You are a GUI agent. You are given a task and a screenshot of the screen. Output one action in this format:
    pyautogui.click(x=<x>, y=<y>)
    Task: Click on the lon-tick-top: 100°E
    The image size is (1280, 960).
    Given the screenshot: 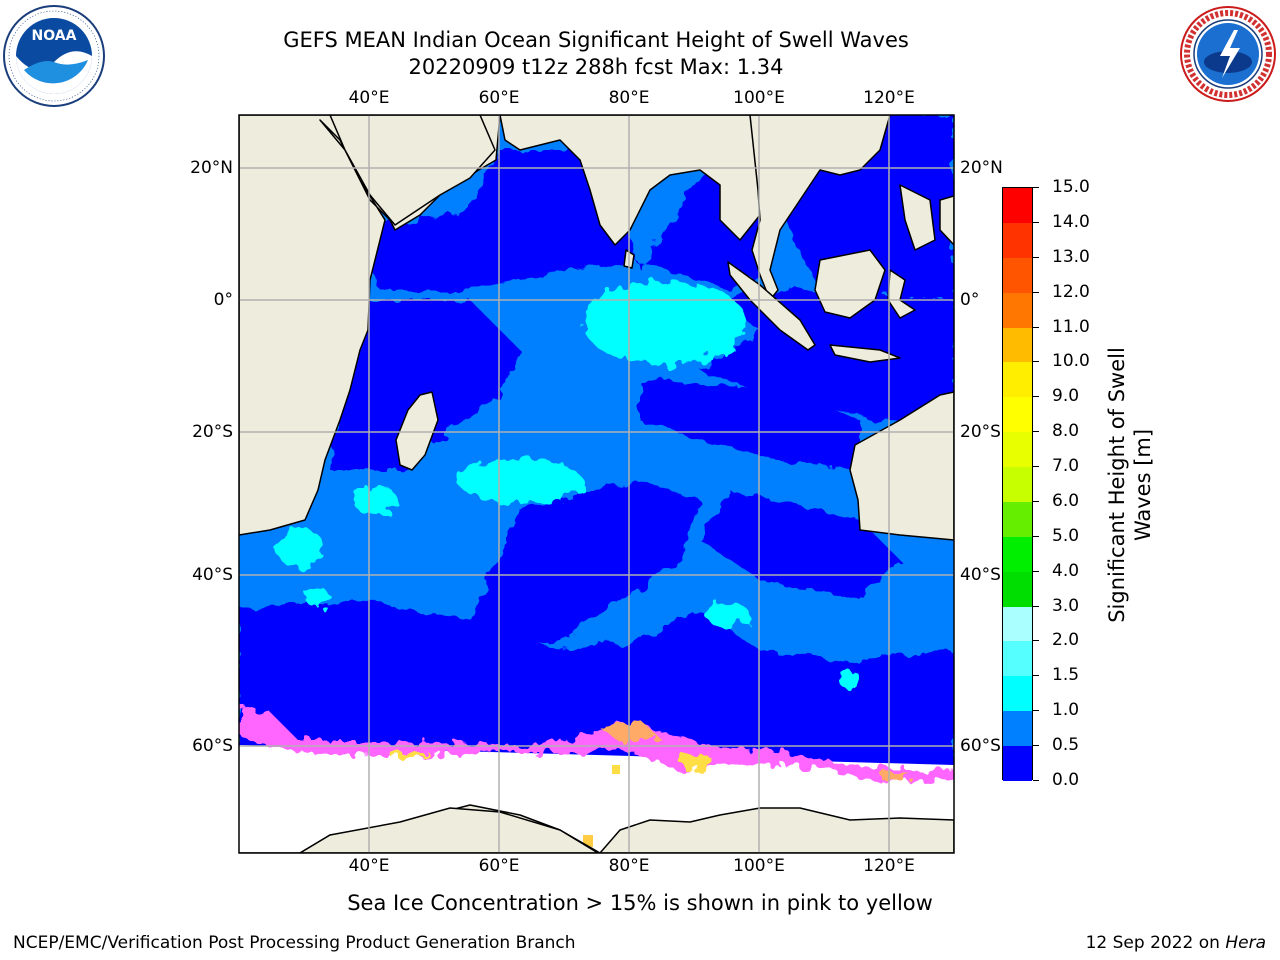 What is the action you would take?
    pyautogui.click(x=759, y=98)
    